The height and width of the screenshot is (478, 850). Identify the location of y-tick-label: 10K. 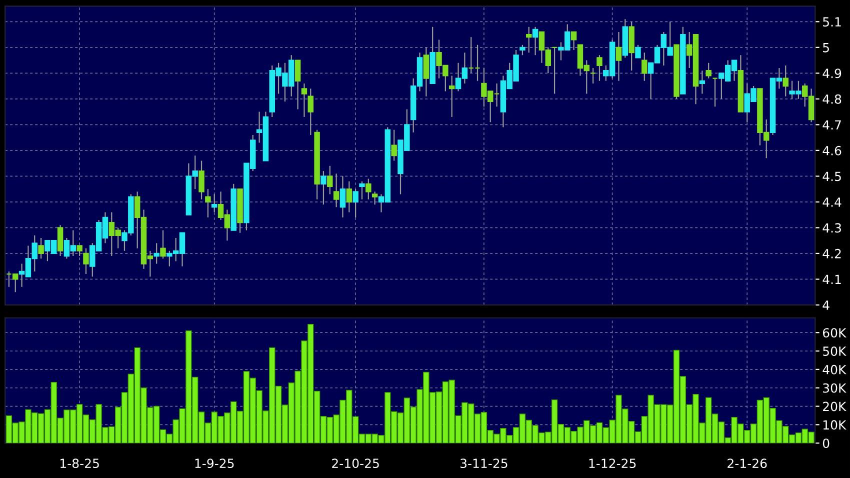
(834, 425).